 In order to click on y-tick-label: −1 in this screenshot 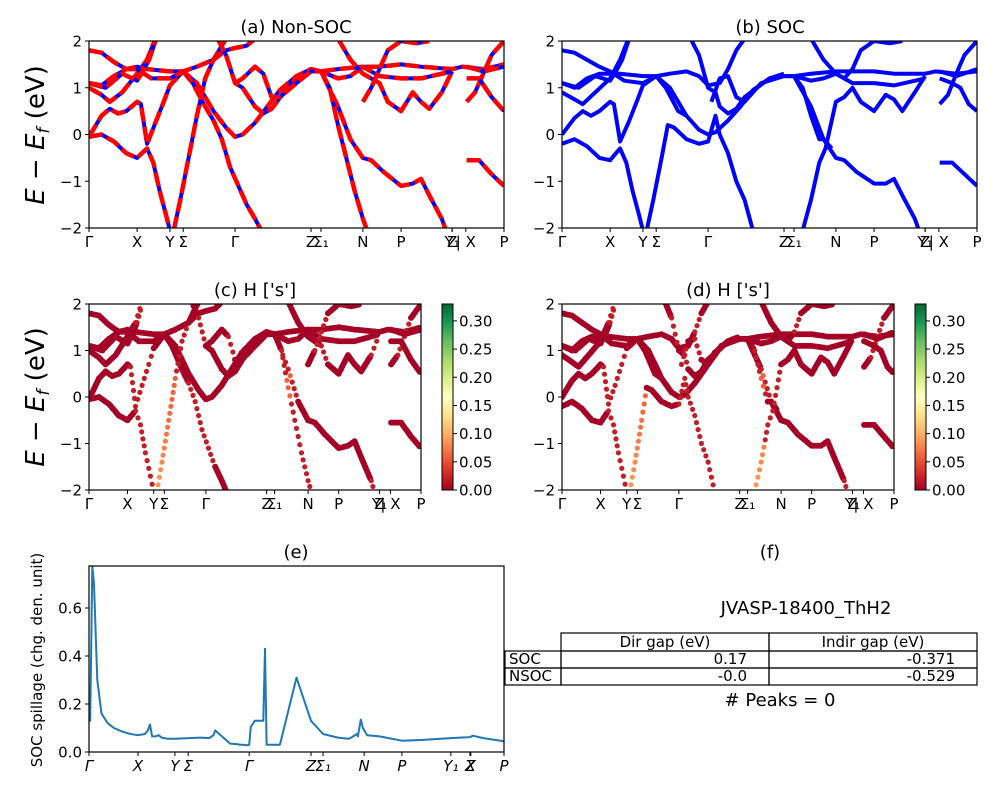, I will do `click(544, 444)`.